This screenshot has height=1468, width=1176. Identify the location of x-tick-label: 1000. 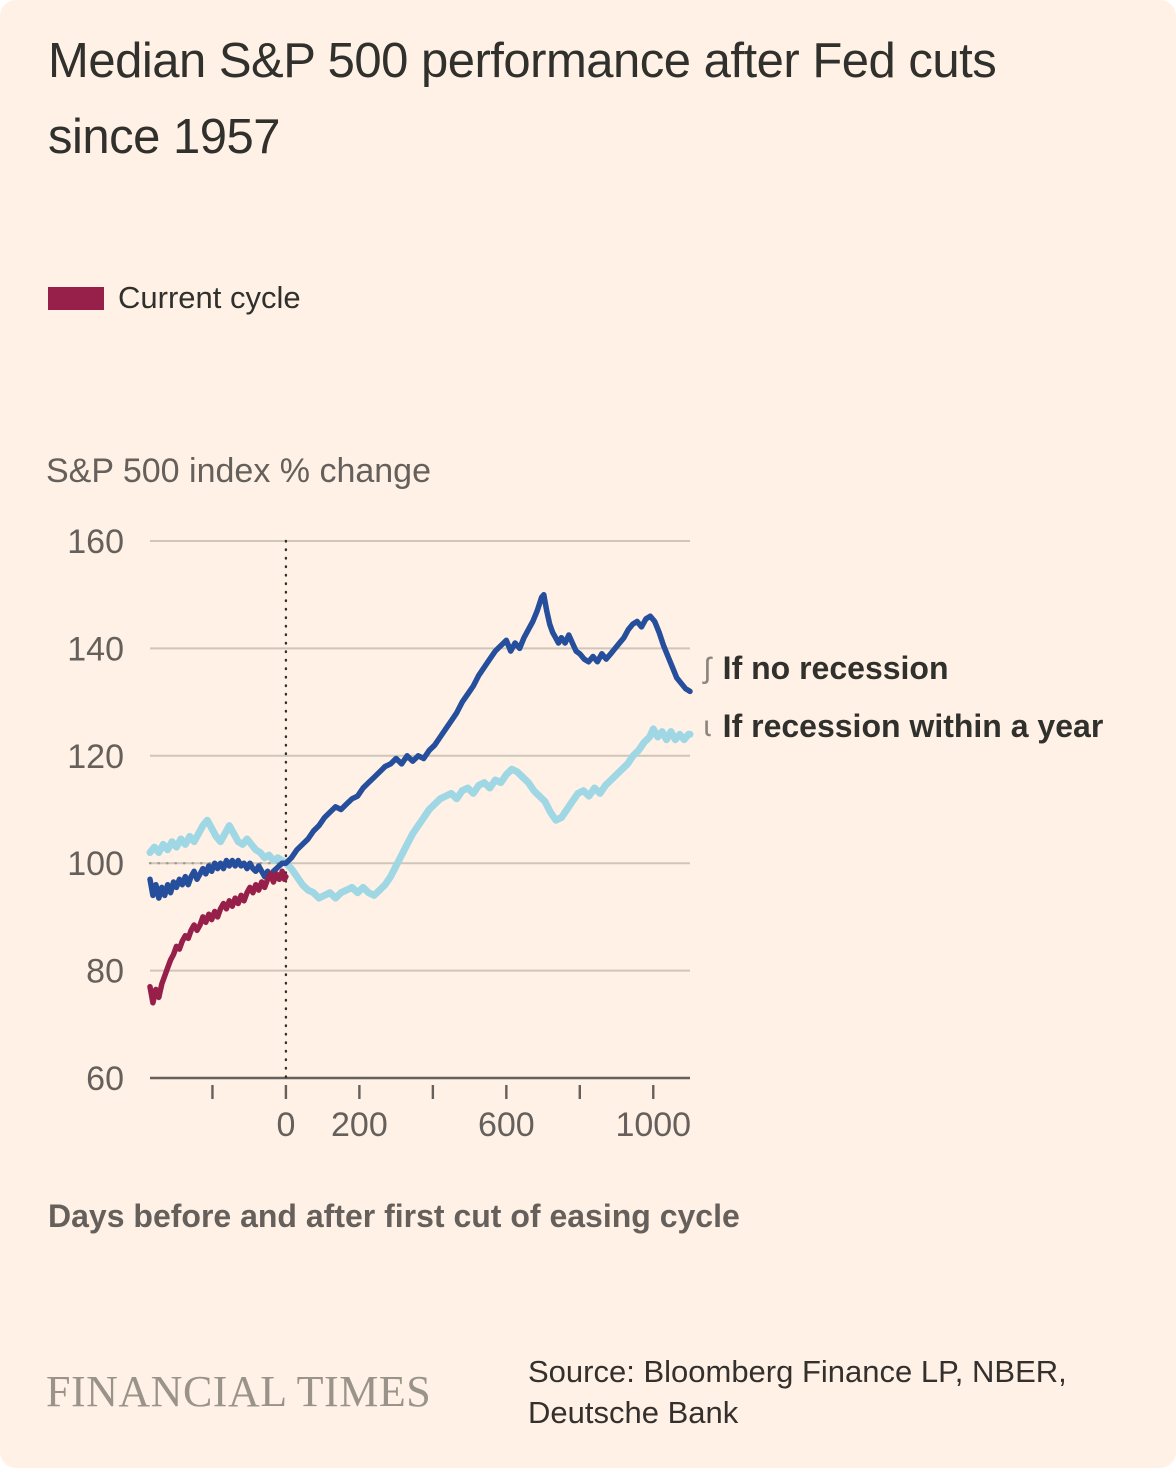
(653, 1125).